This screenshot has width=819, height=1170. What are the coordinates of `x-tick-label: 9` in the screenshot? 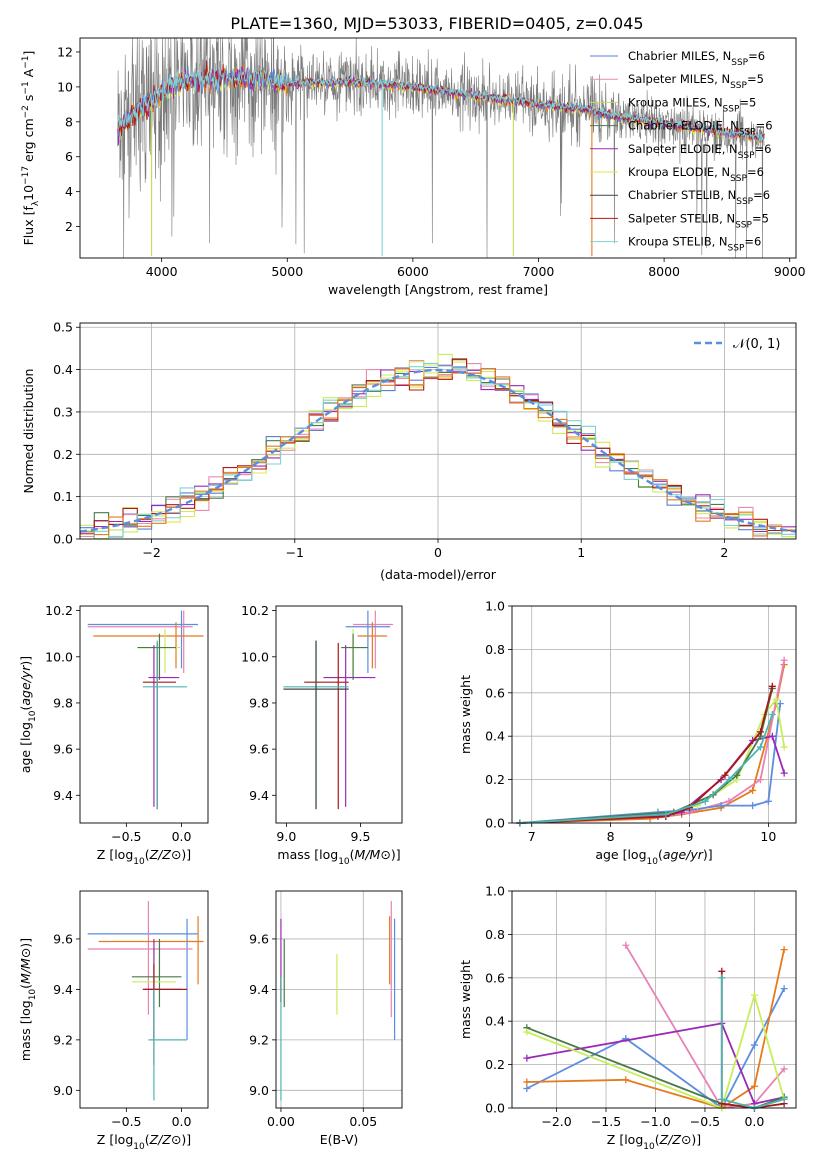 It's located at (690, 836).